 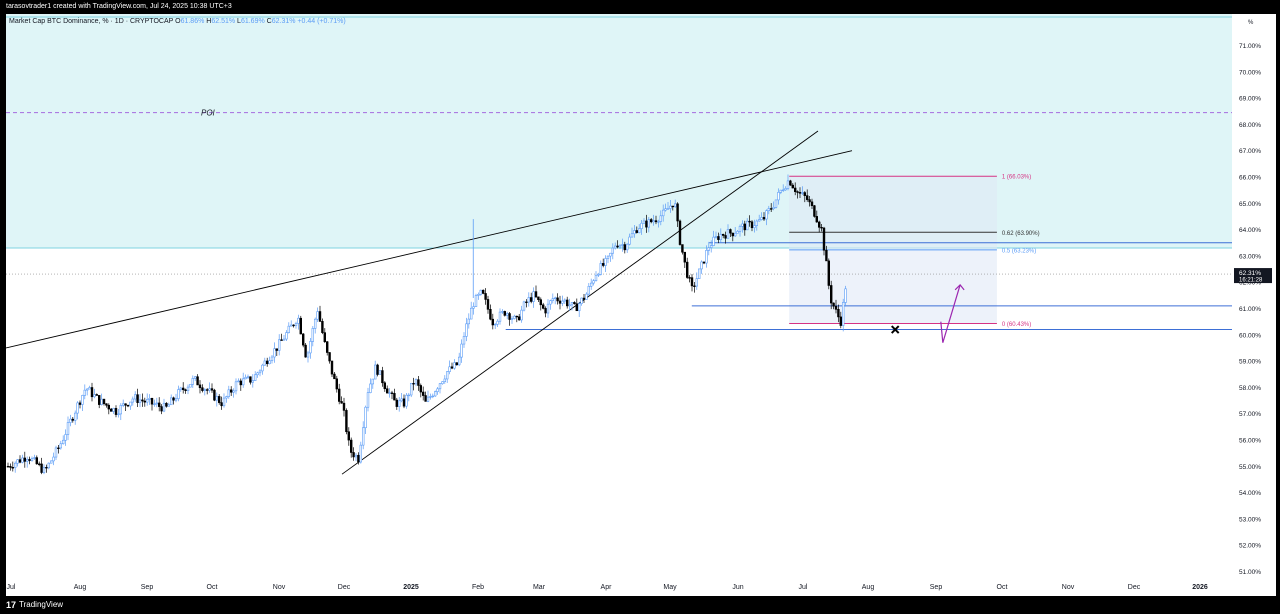 I want to click on fib-label: 0.5 (63.23%), so click(x=1019, y=251).